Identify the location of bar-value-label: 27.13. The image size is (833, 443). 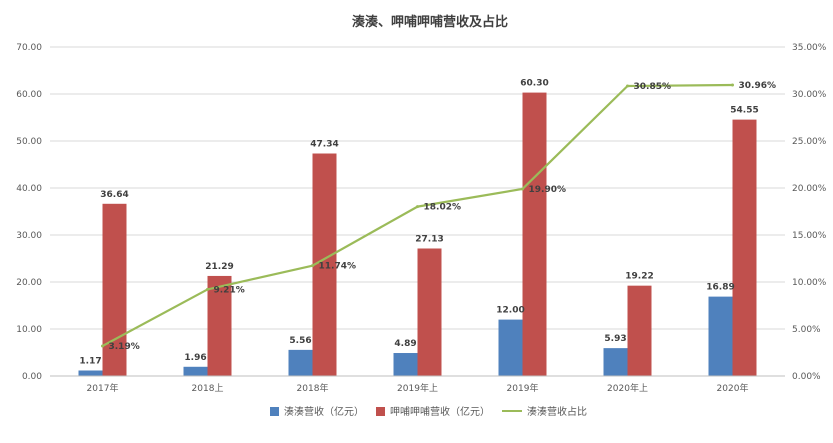
(429, 239).